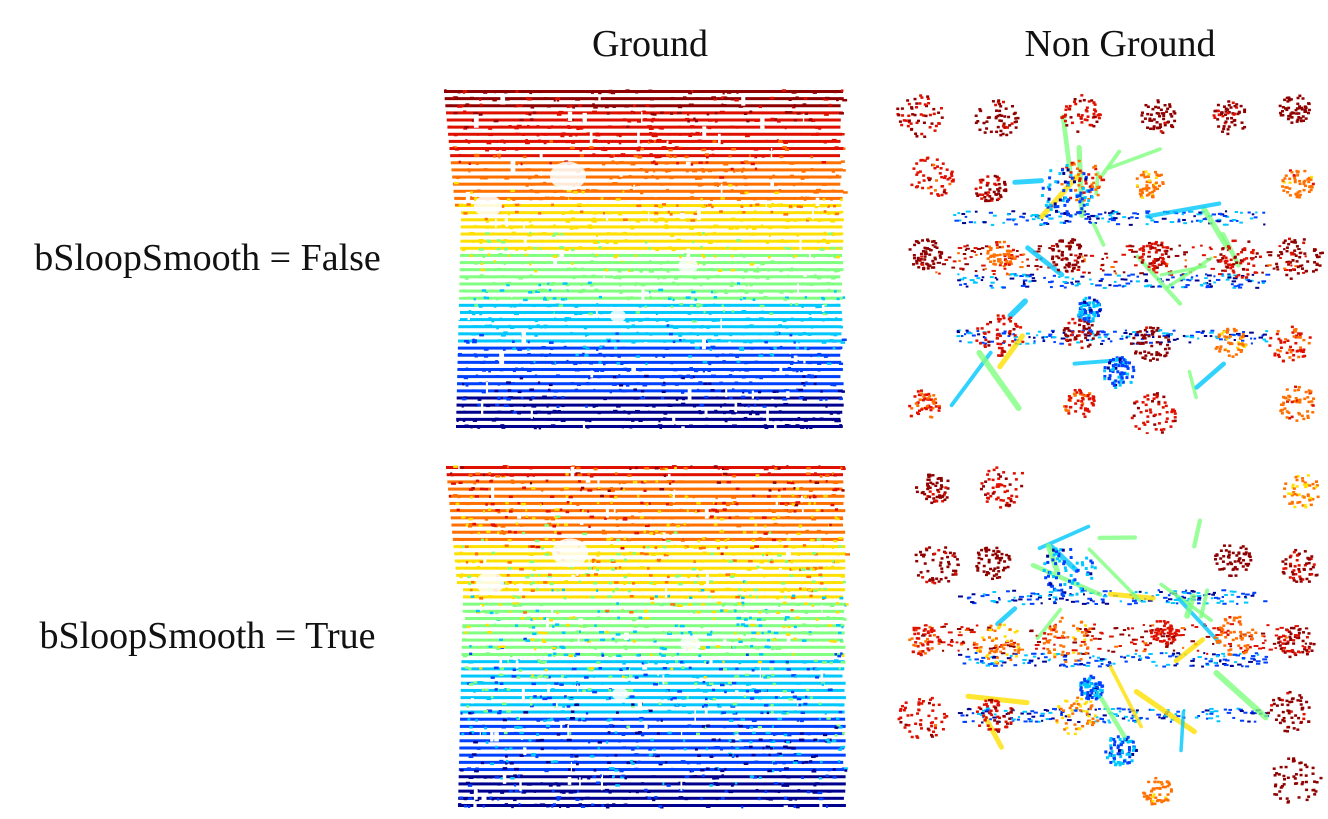 Image resolution: width=1328 pixels, height=819 pixels. I want to click on row-label-smooth-false: bSloopSmooth = False, so click(207, 258).